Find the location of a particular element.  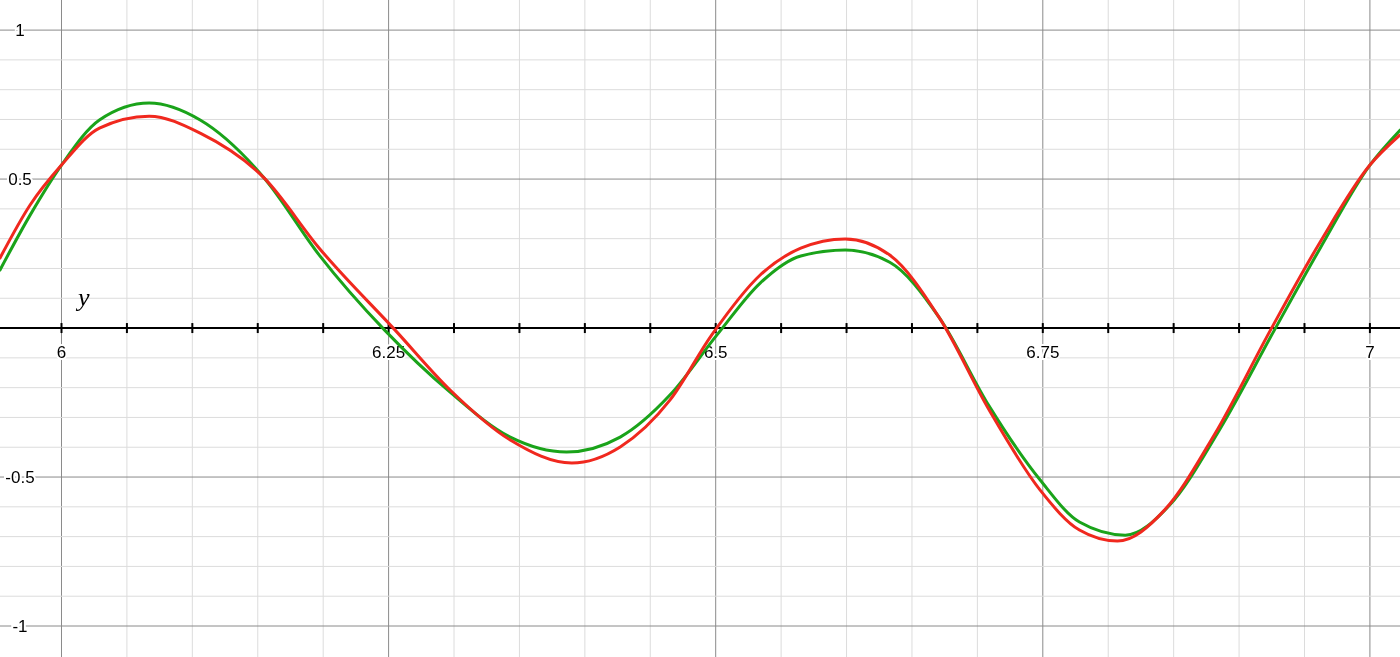

y-axis-title: y is located at coordinates (82, 298).